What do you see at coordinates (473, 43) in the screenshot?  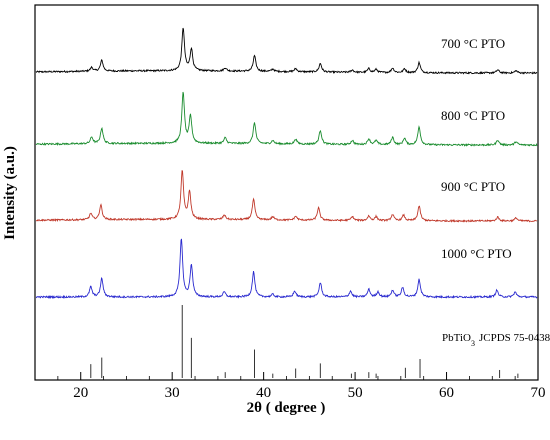 I see `series-label: 700 °C PTO` at bounding box center [473, 43].